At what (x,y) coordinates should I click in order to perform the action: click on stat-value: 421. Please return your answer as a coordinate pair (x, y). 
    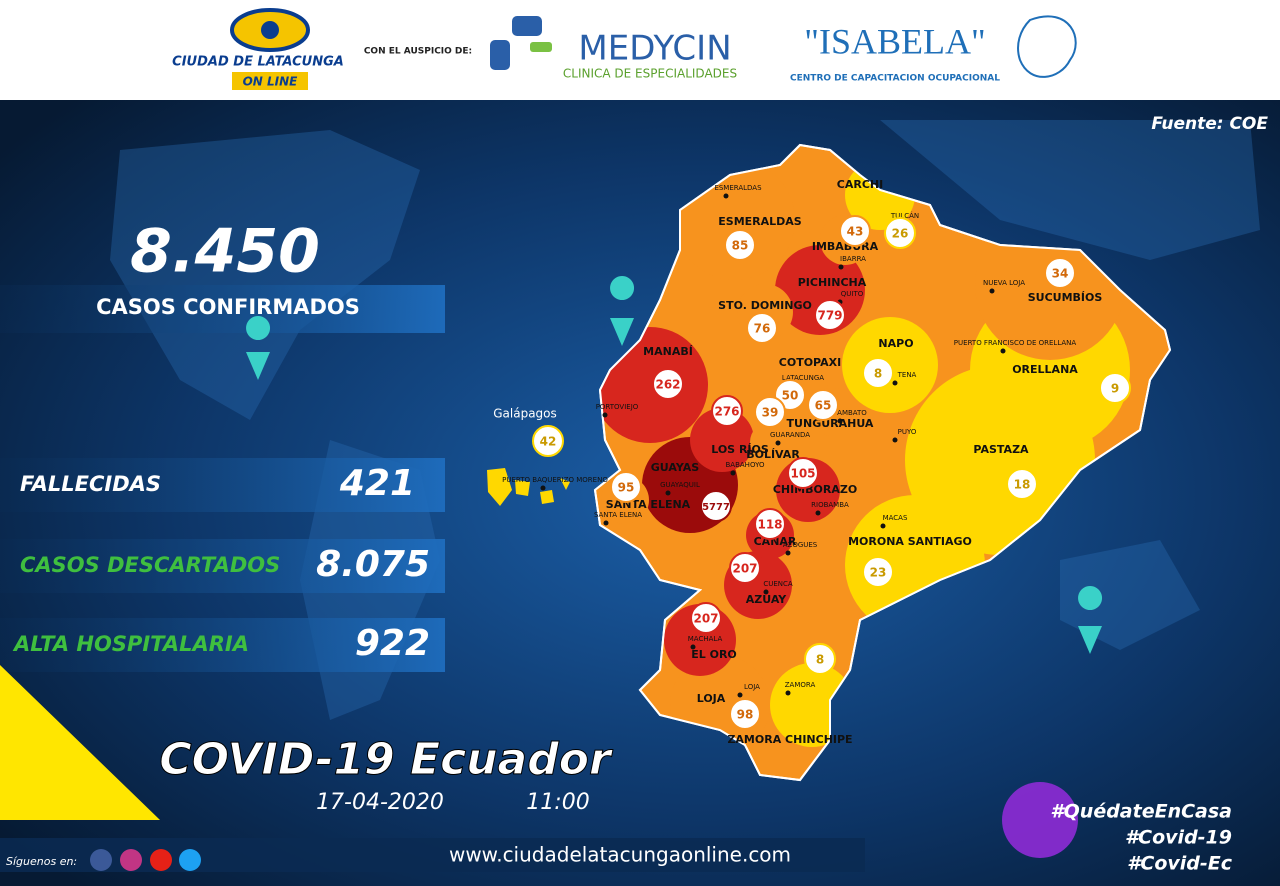
    Looking at the image, I should click on (377, 483).